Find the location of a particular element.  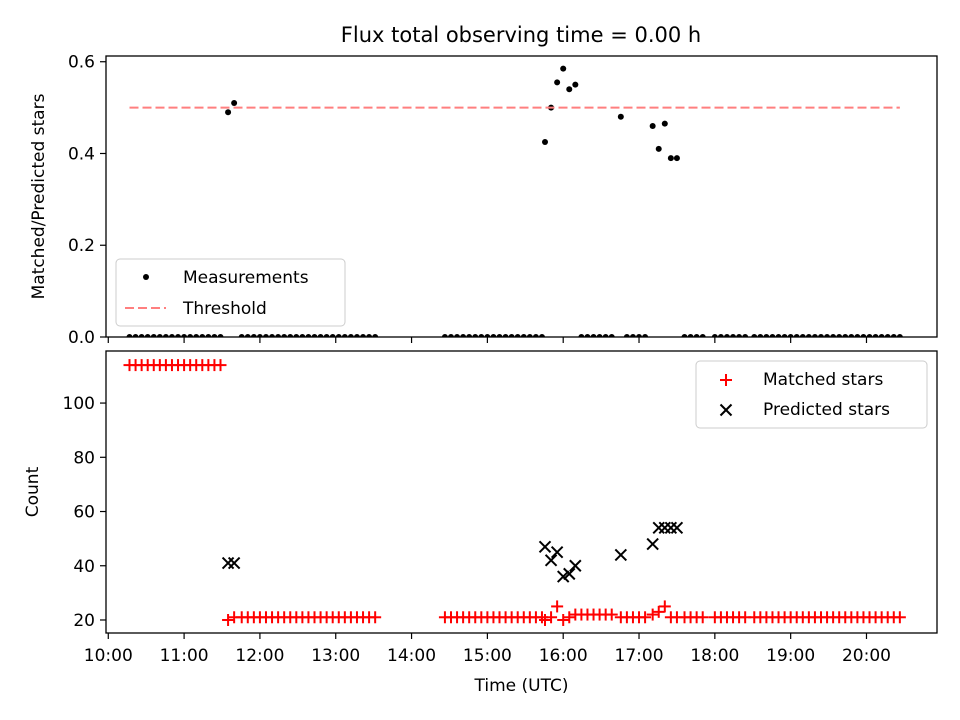

legend-box is located at coordinates (230, 292).